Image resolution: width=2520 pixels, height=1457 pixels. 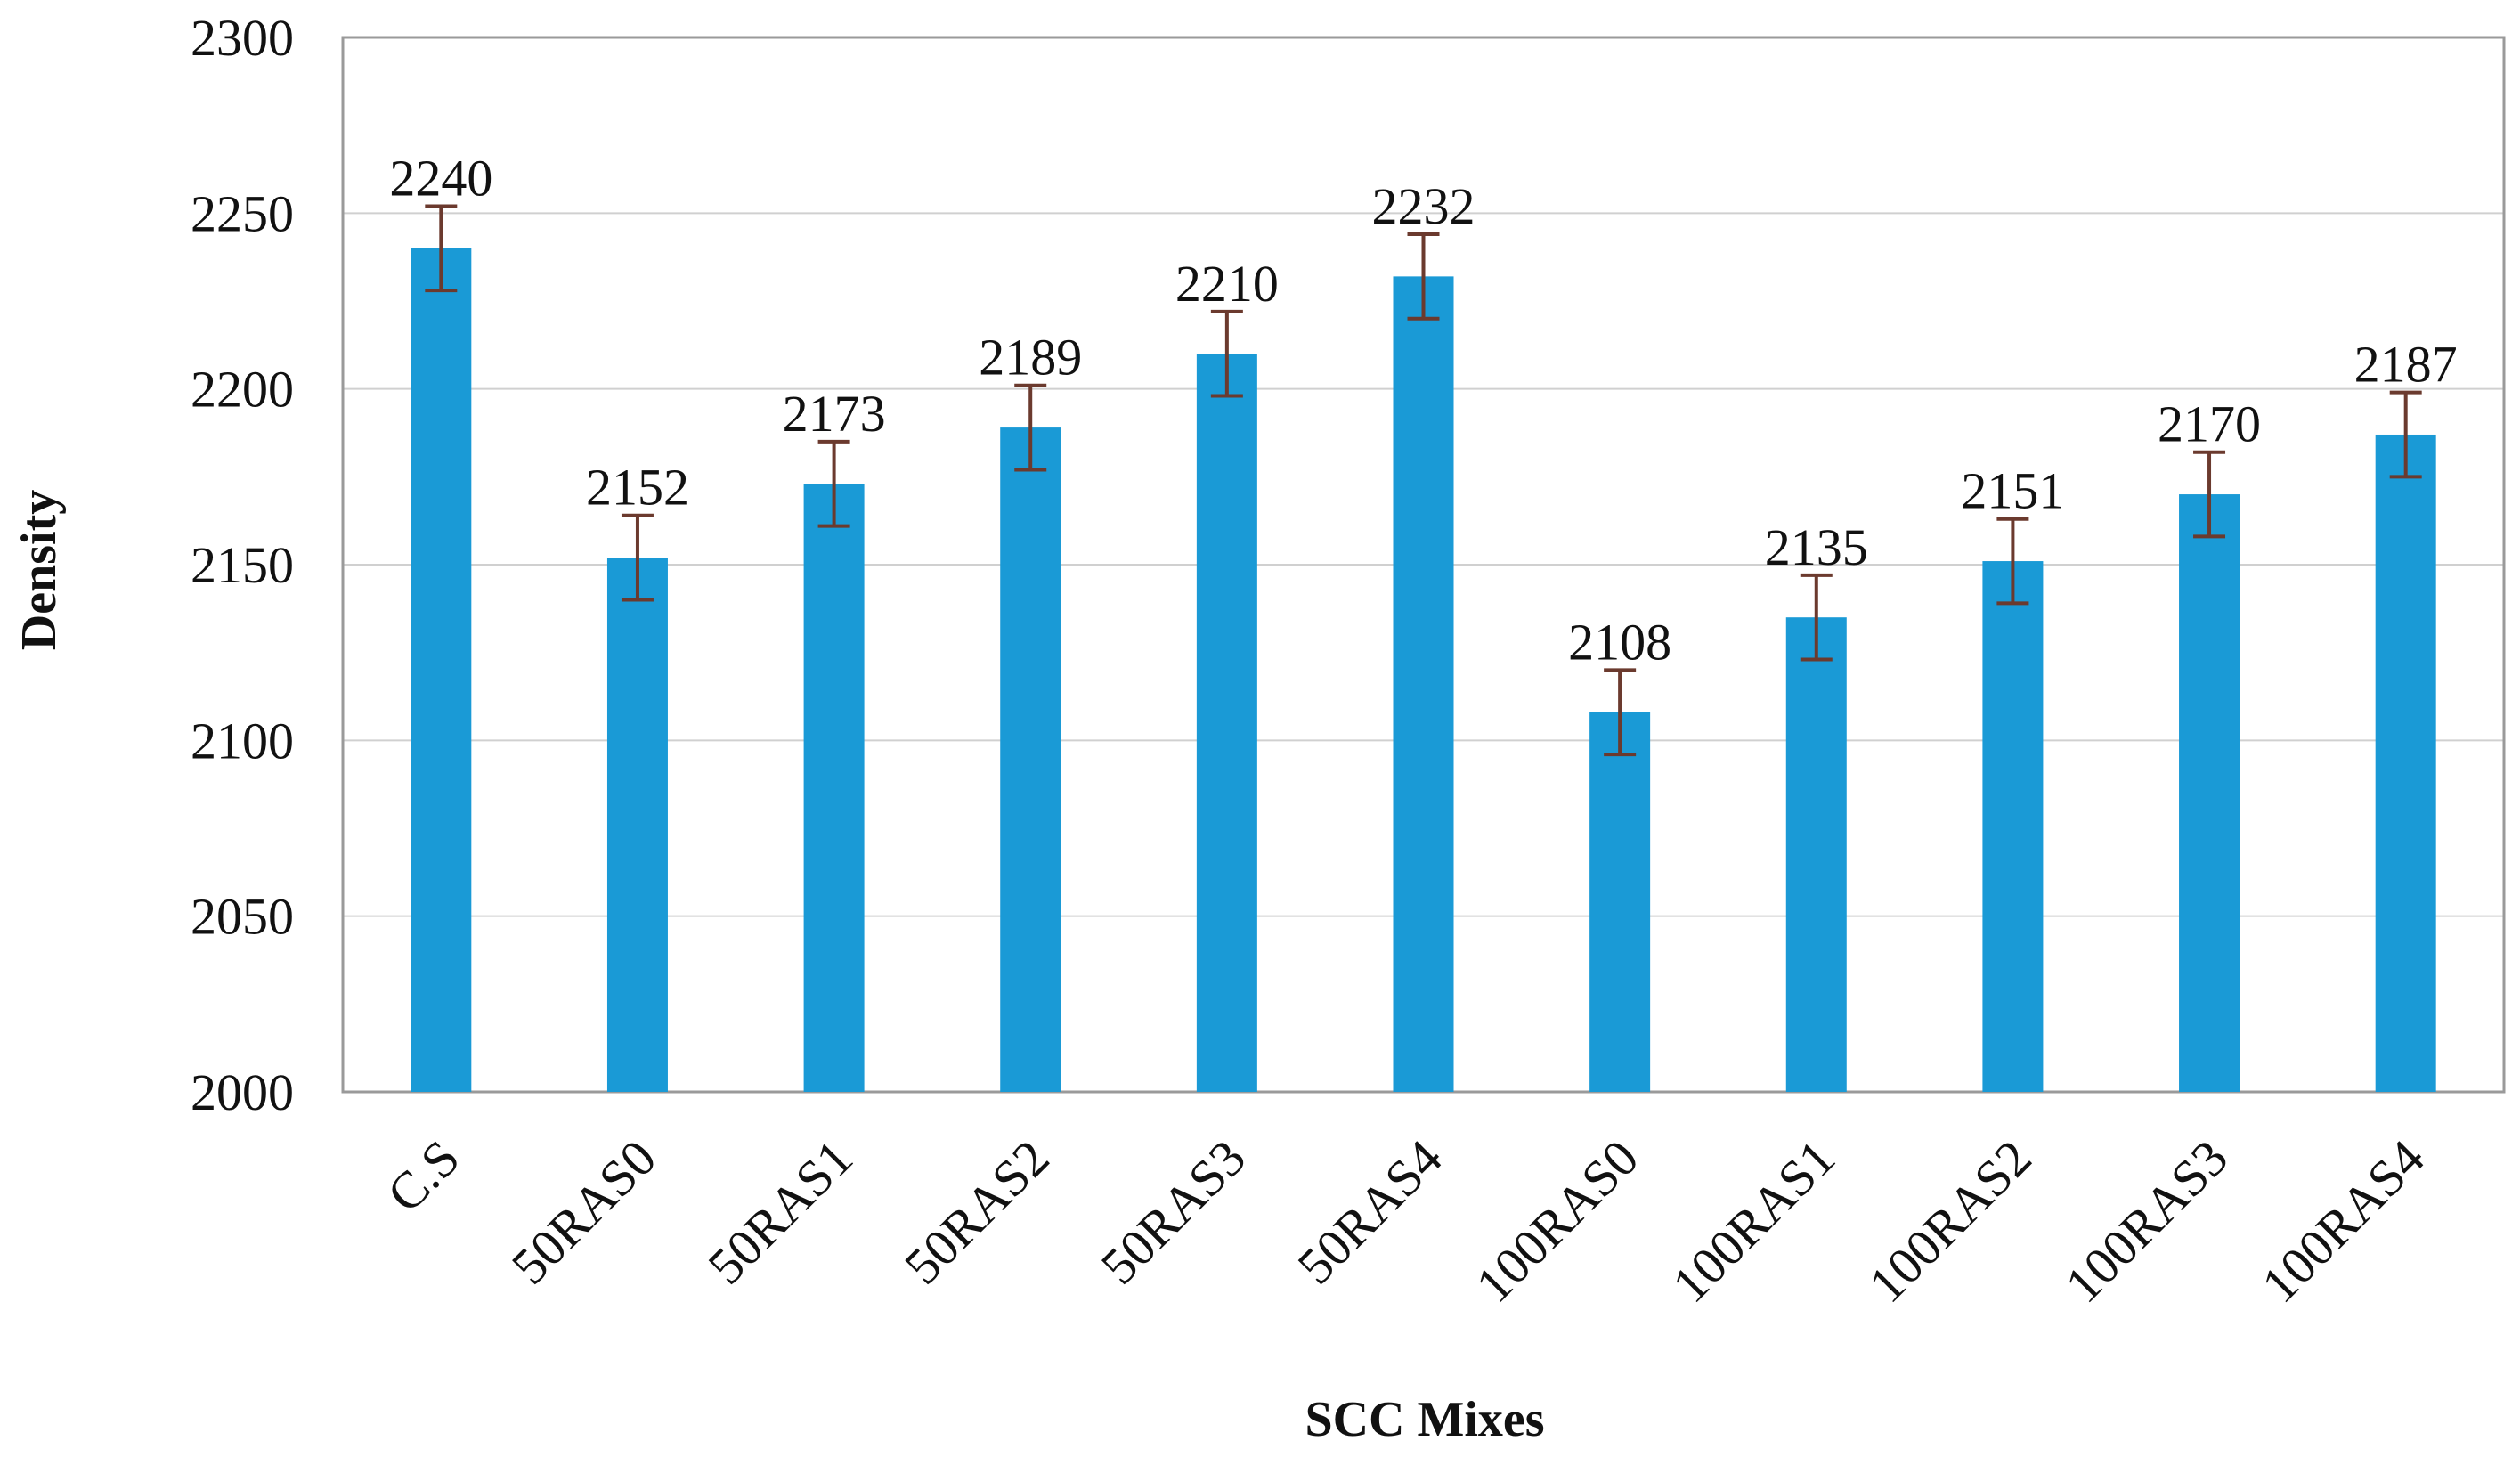 I want to click on y-axis-ticks: 2000 2050 2100 2150 2200 2250 2300, so click(x=242, y=565).